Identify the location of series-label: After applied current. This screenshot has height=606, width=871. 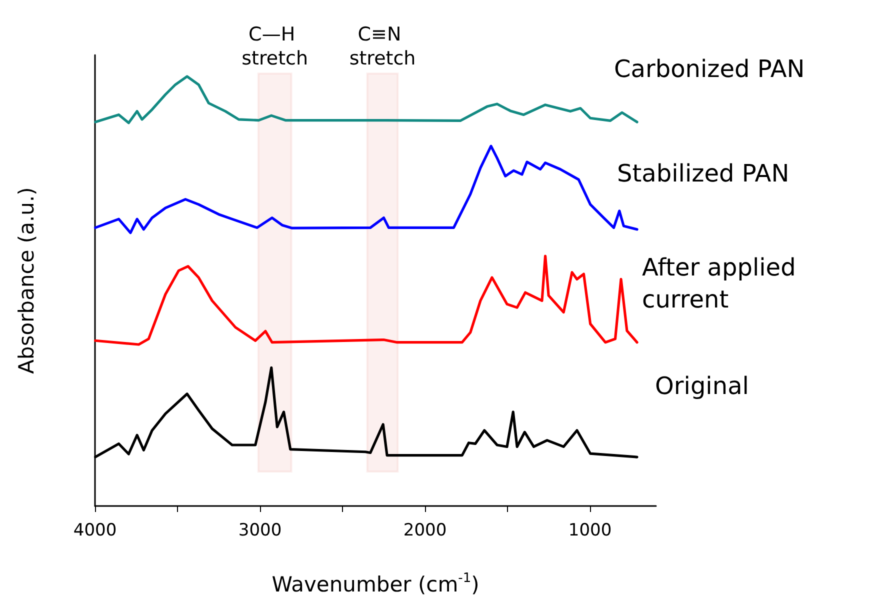
(723, 283).